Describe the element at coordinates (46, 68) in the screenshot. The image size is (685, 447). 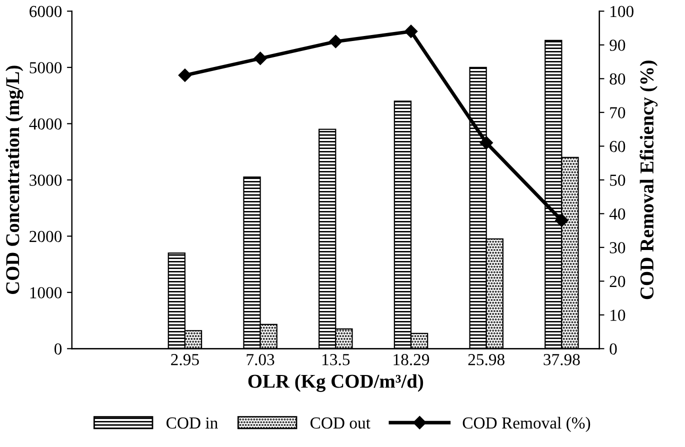
I see `y-tick-label: 5000` at that location.